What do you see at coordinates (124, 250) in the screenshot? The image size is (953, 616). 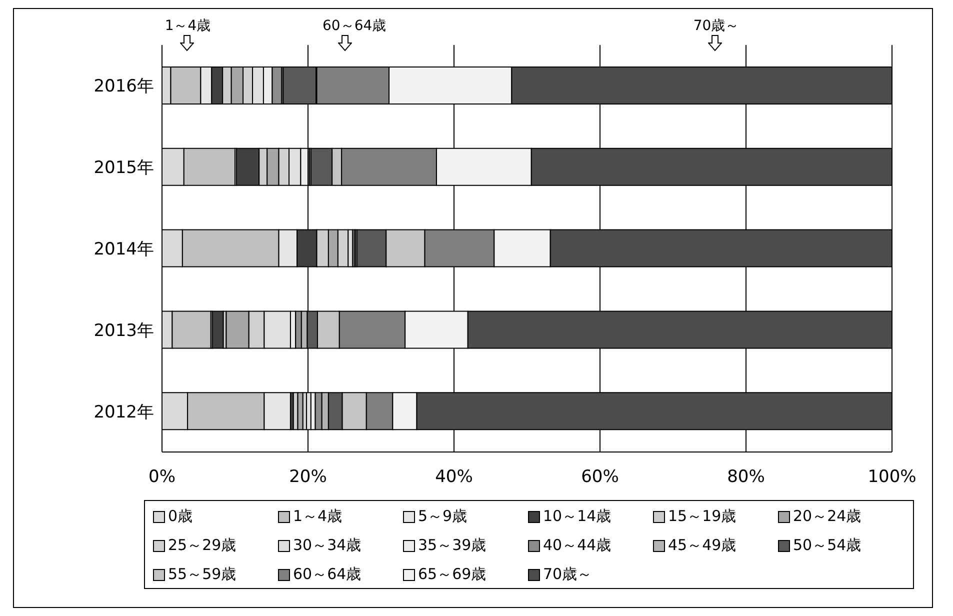 I see `y-tick-label: 2014年` at bounding box center [124, 250].